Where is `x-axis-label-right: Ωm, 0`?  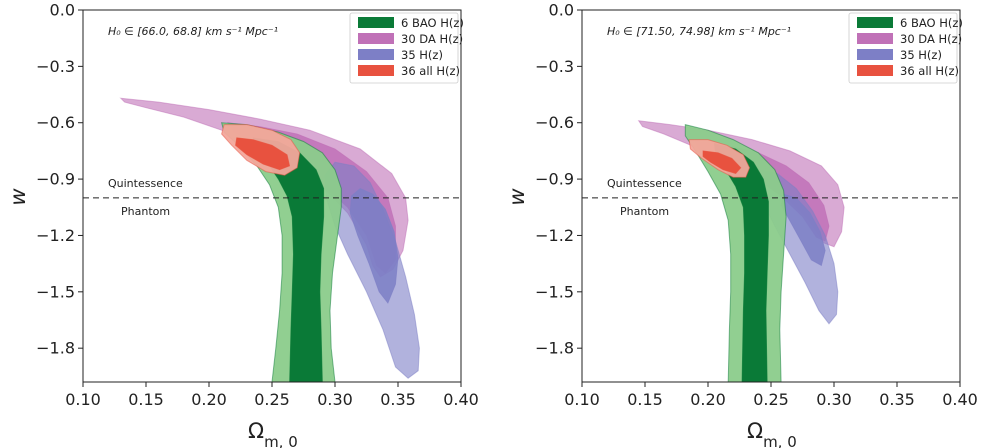
x-axis-label-right: Ωm, 0 is located at coordinates (772, 433).